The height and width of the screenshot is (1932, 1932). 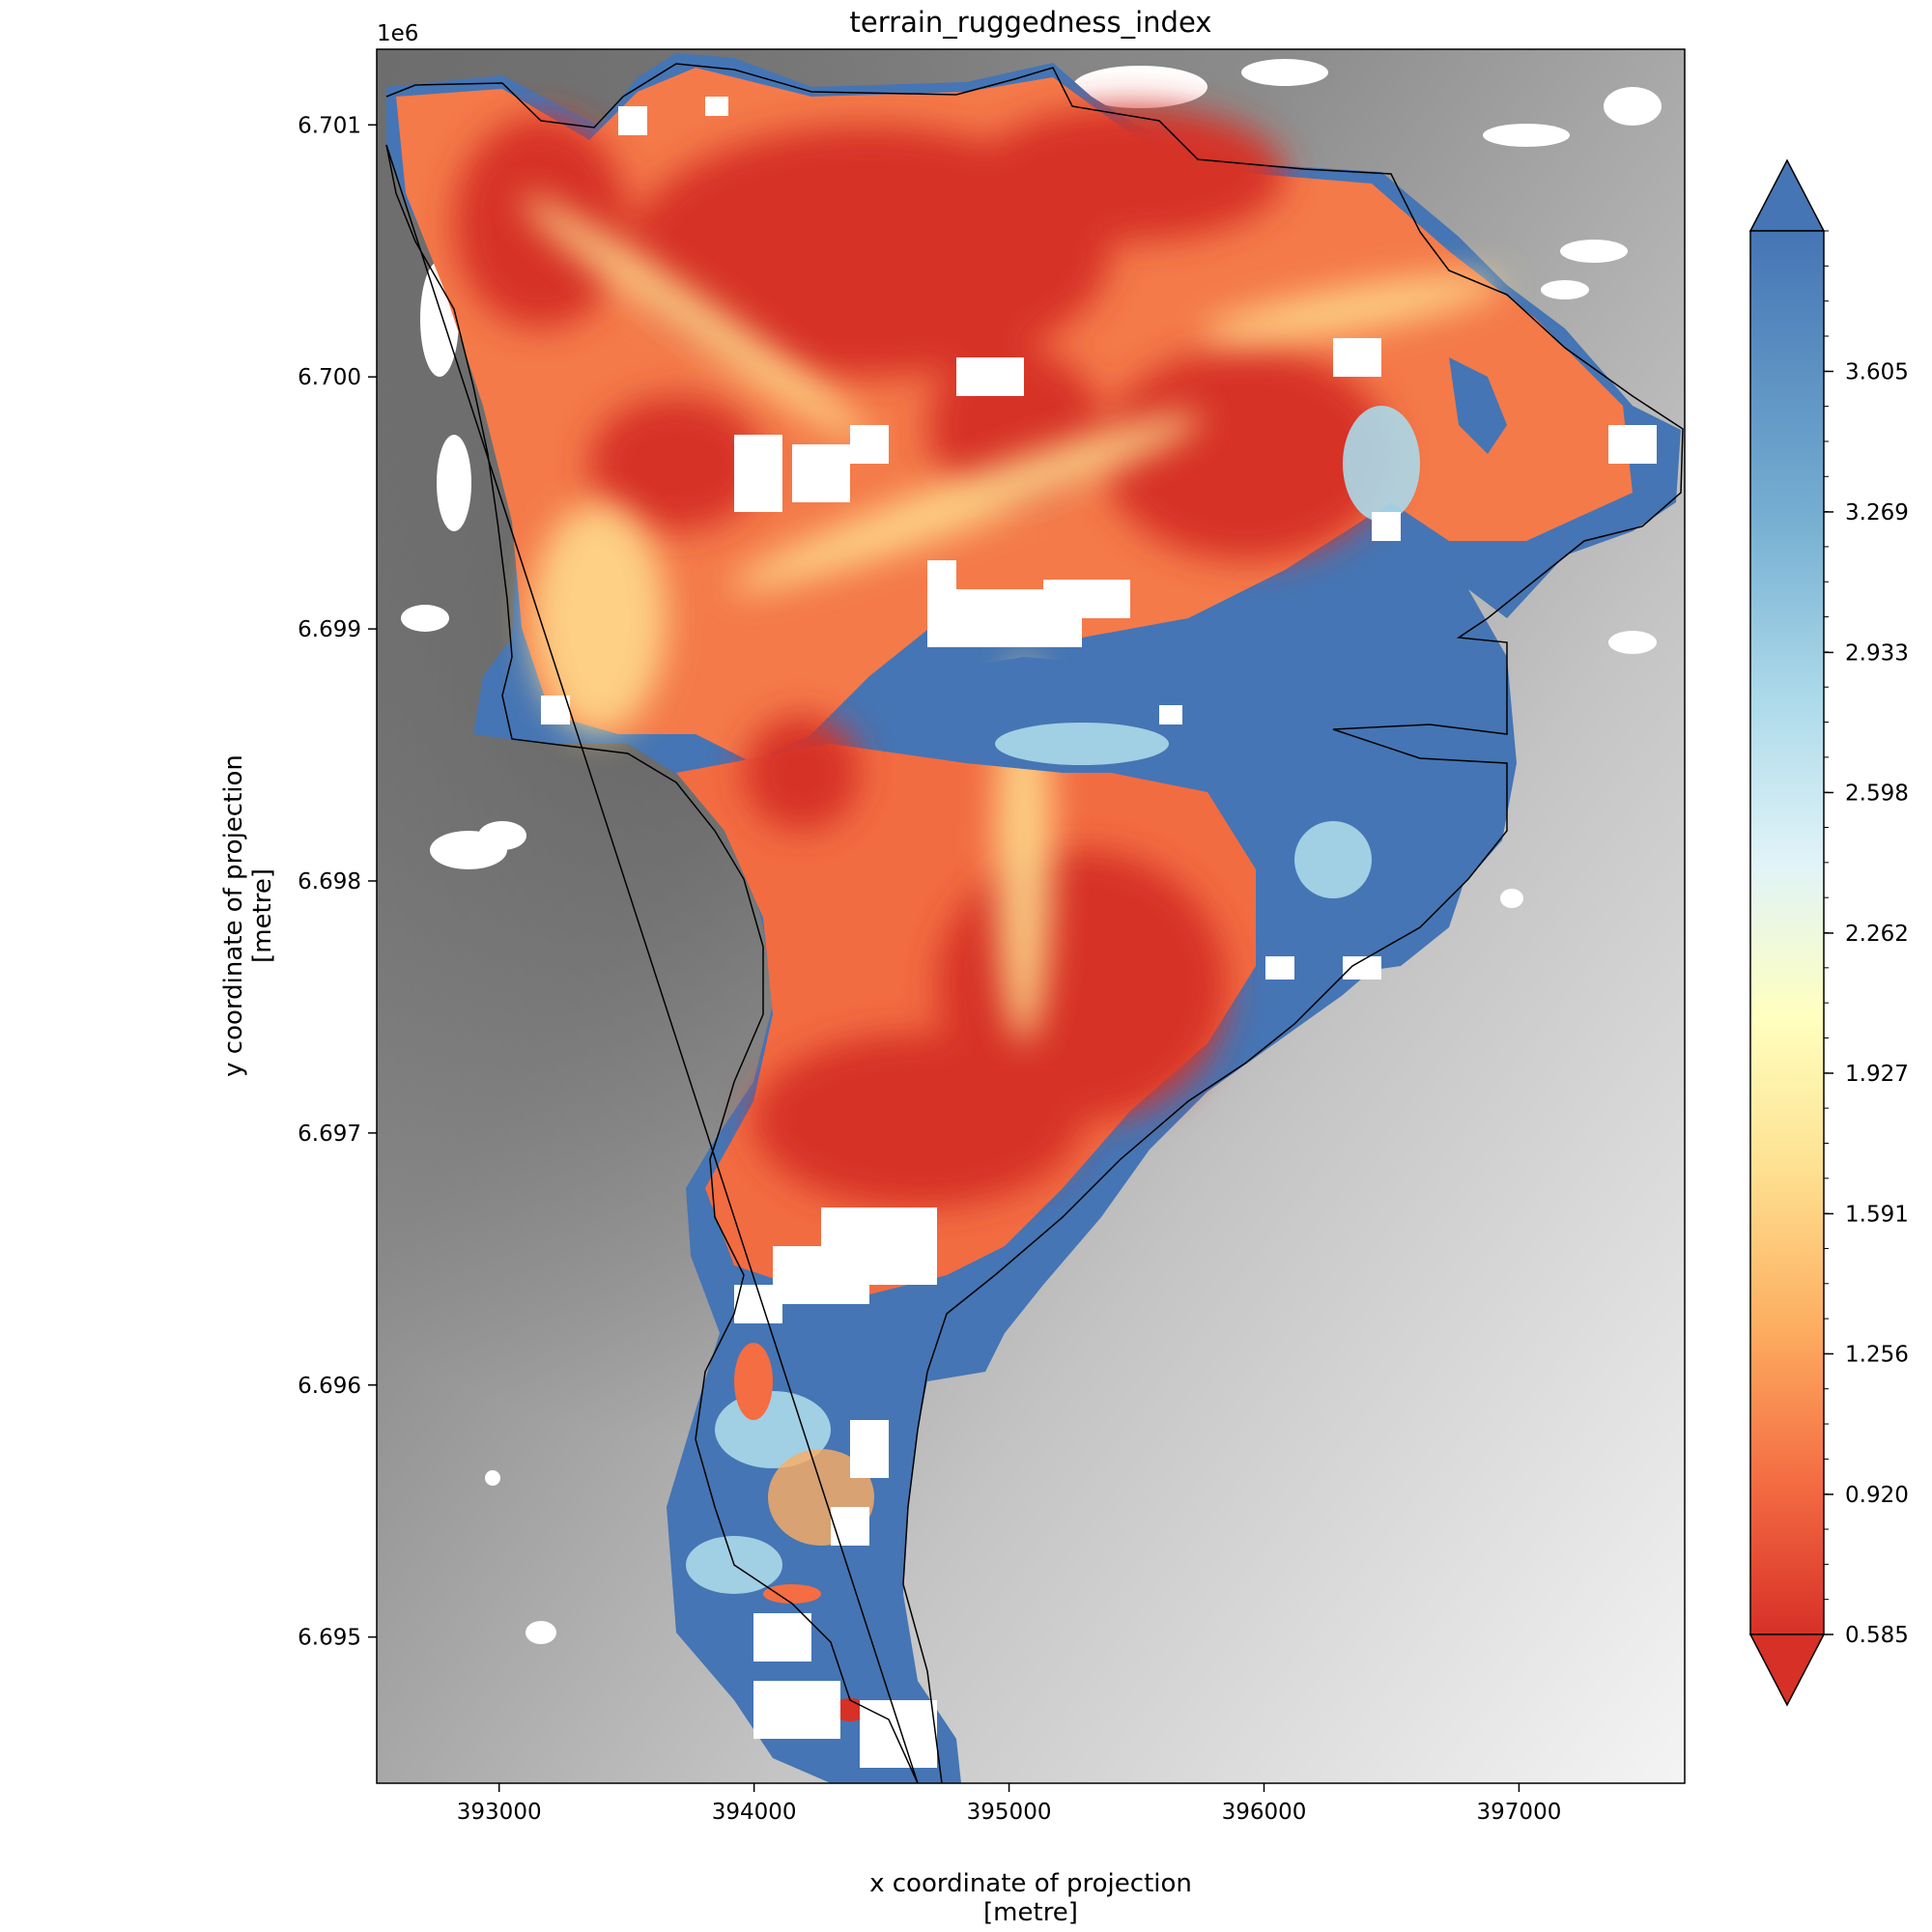 I want to click on y-tick-label: 6.698, so click(x=329, y=882).